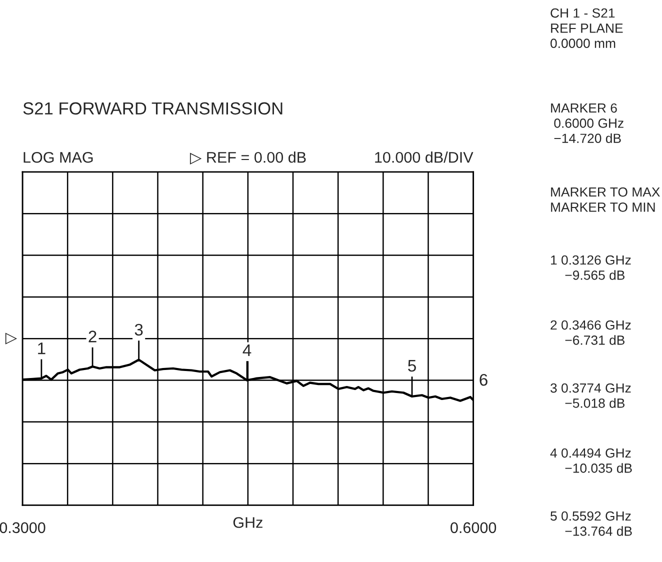 This screenshot has height=562, width=662. I want to click on annotation: 6, so click(484, 380).